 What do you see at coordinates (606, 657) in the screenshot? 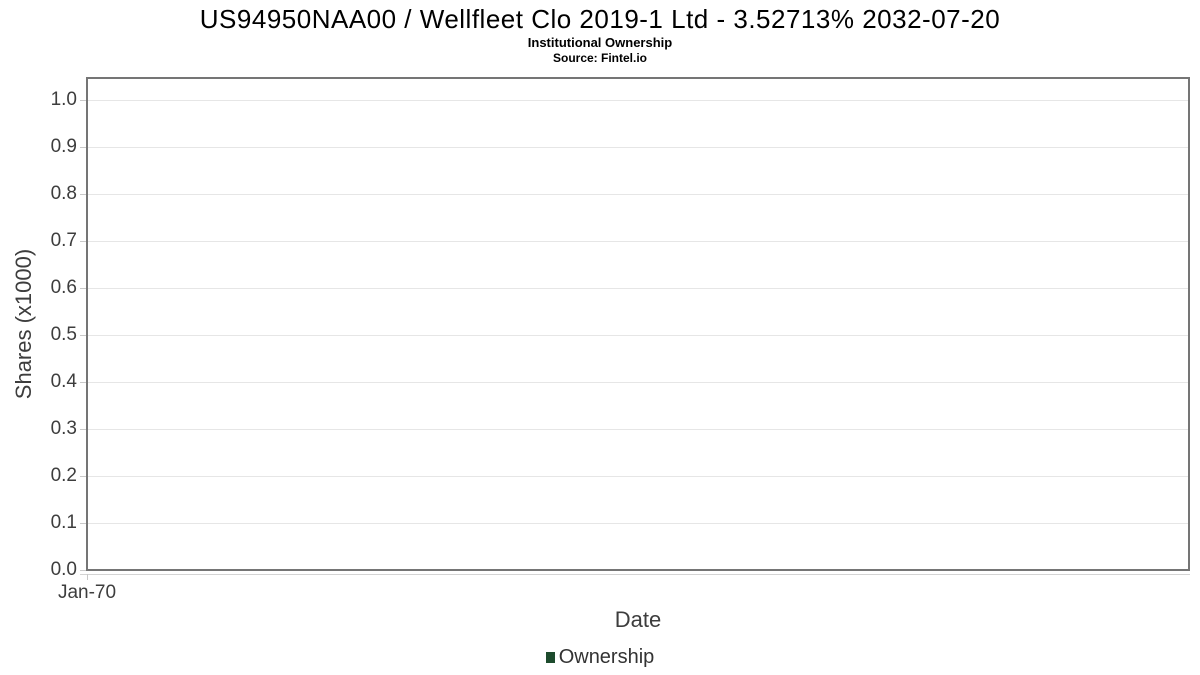
I see `legend-ownership-label: Ownership` at bounding box center [606, 657].